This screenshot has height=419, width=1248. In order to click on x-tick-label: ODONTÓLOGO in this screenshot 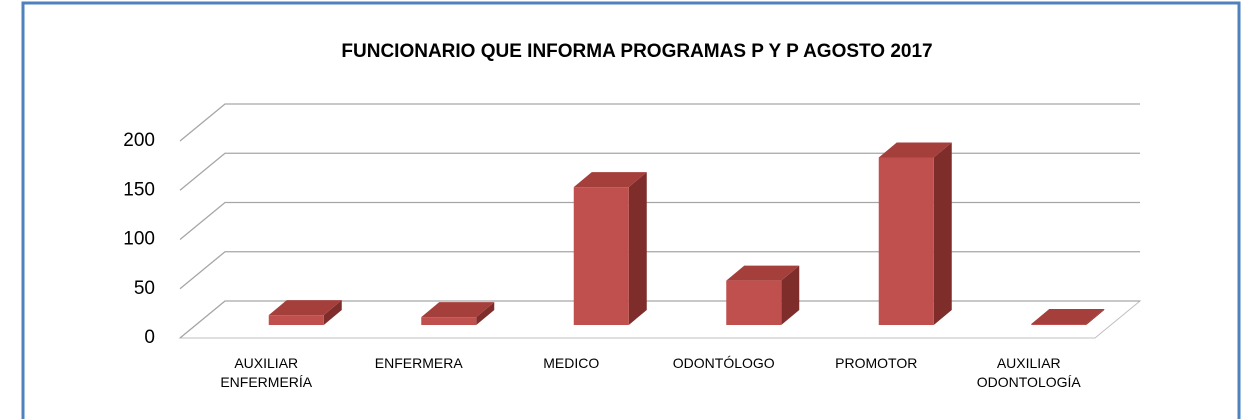, I will do `click(723, 363)`.